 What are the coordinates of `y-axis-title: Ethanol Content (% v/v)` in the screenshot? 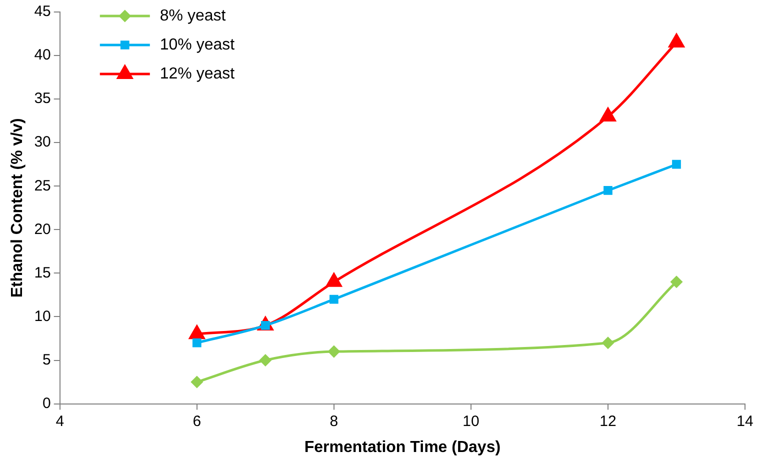 It's located at (17, 208).